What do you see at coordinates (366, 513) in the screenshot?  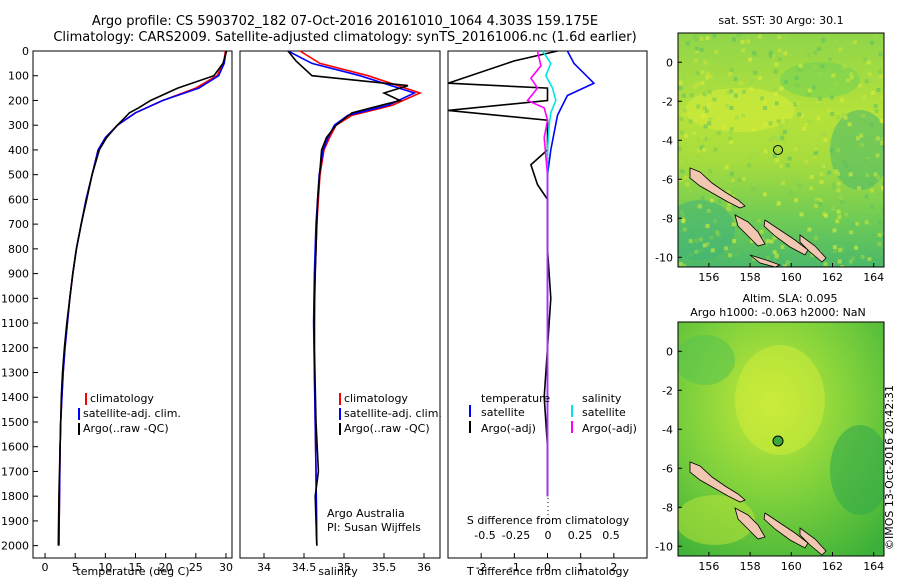 I see `credit-line-1: Argo Australia` at bounding box center [366, 513].